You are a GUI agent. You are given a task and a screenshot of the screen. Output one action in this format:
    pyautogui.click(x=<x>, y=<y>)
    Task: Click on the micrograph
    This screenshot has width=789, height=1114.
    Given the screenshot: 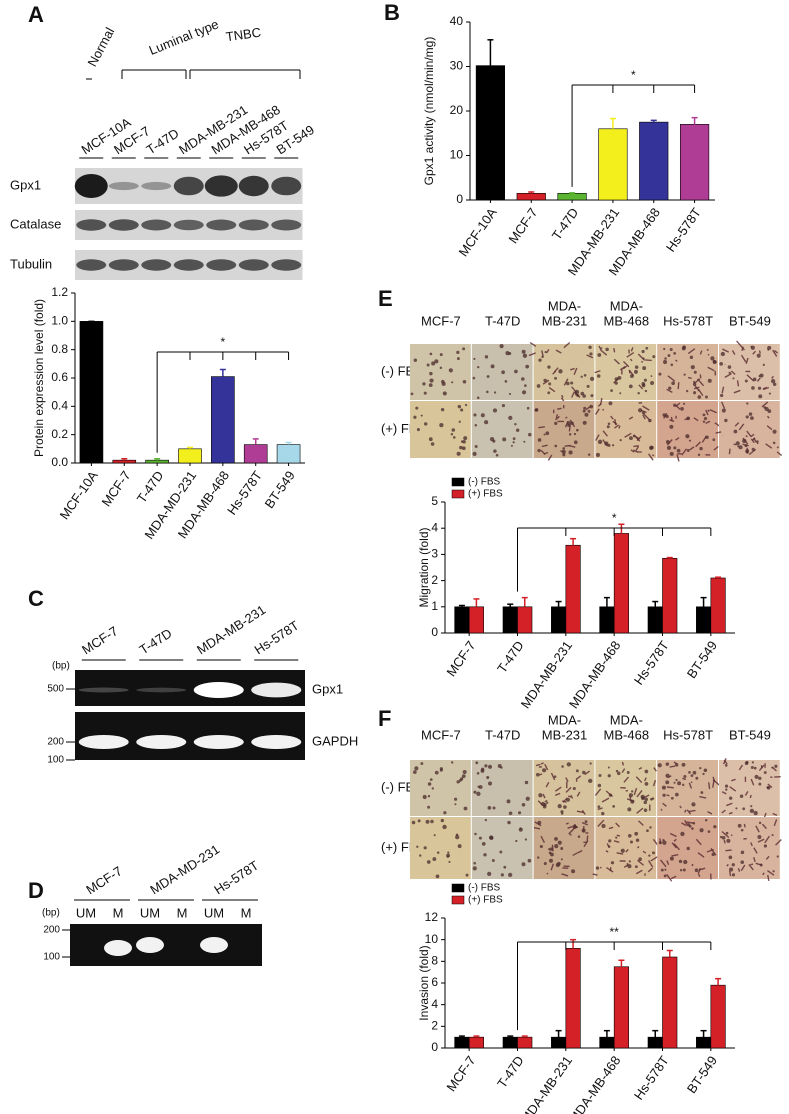 What is the action you would take?
    pyautogui.click(x=626, y=848)
    